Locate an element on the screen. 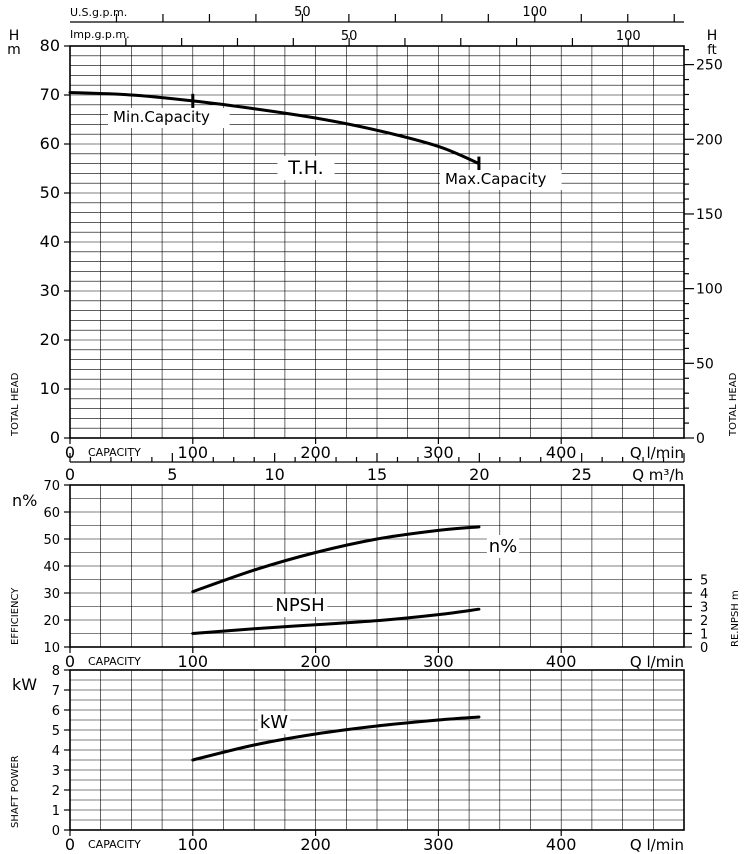 Image resolution: width=747 pixels, height=854 pixels. x2-tick-label: 25 is located at coordinates (581, 474).